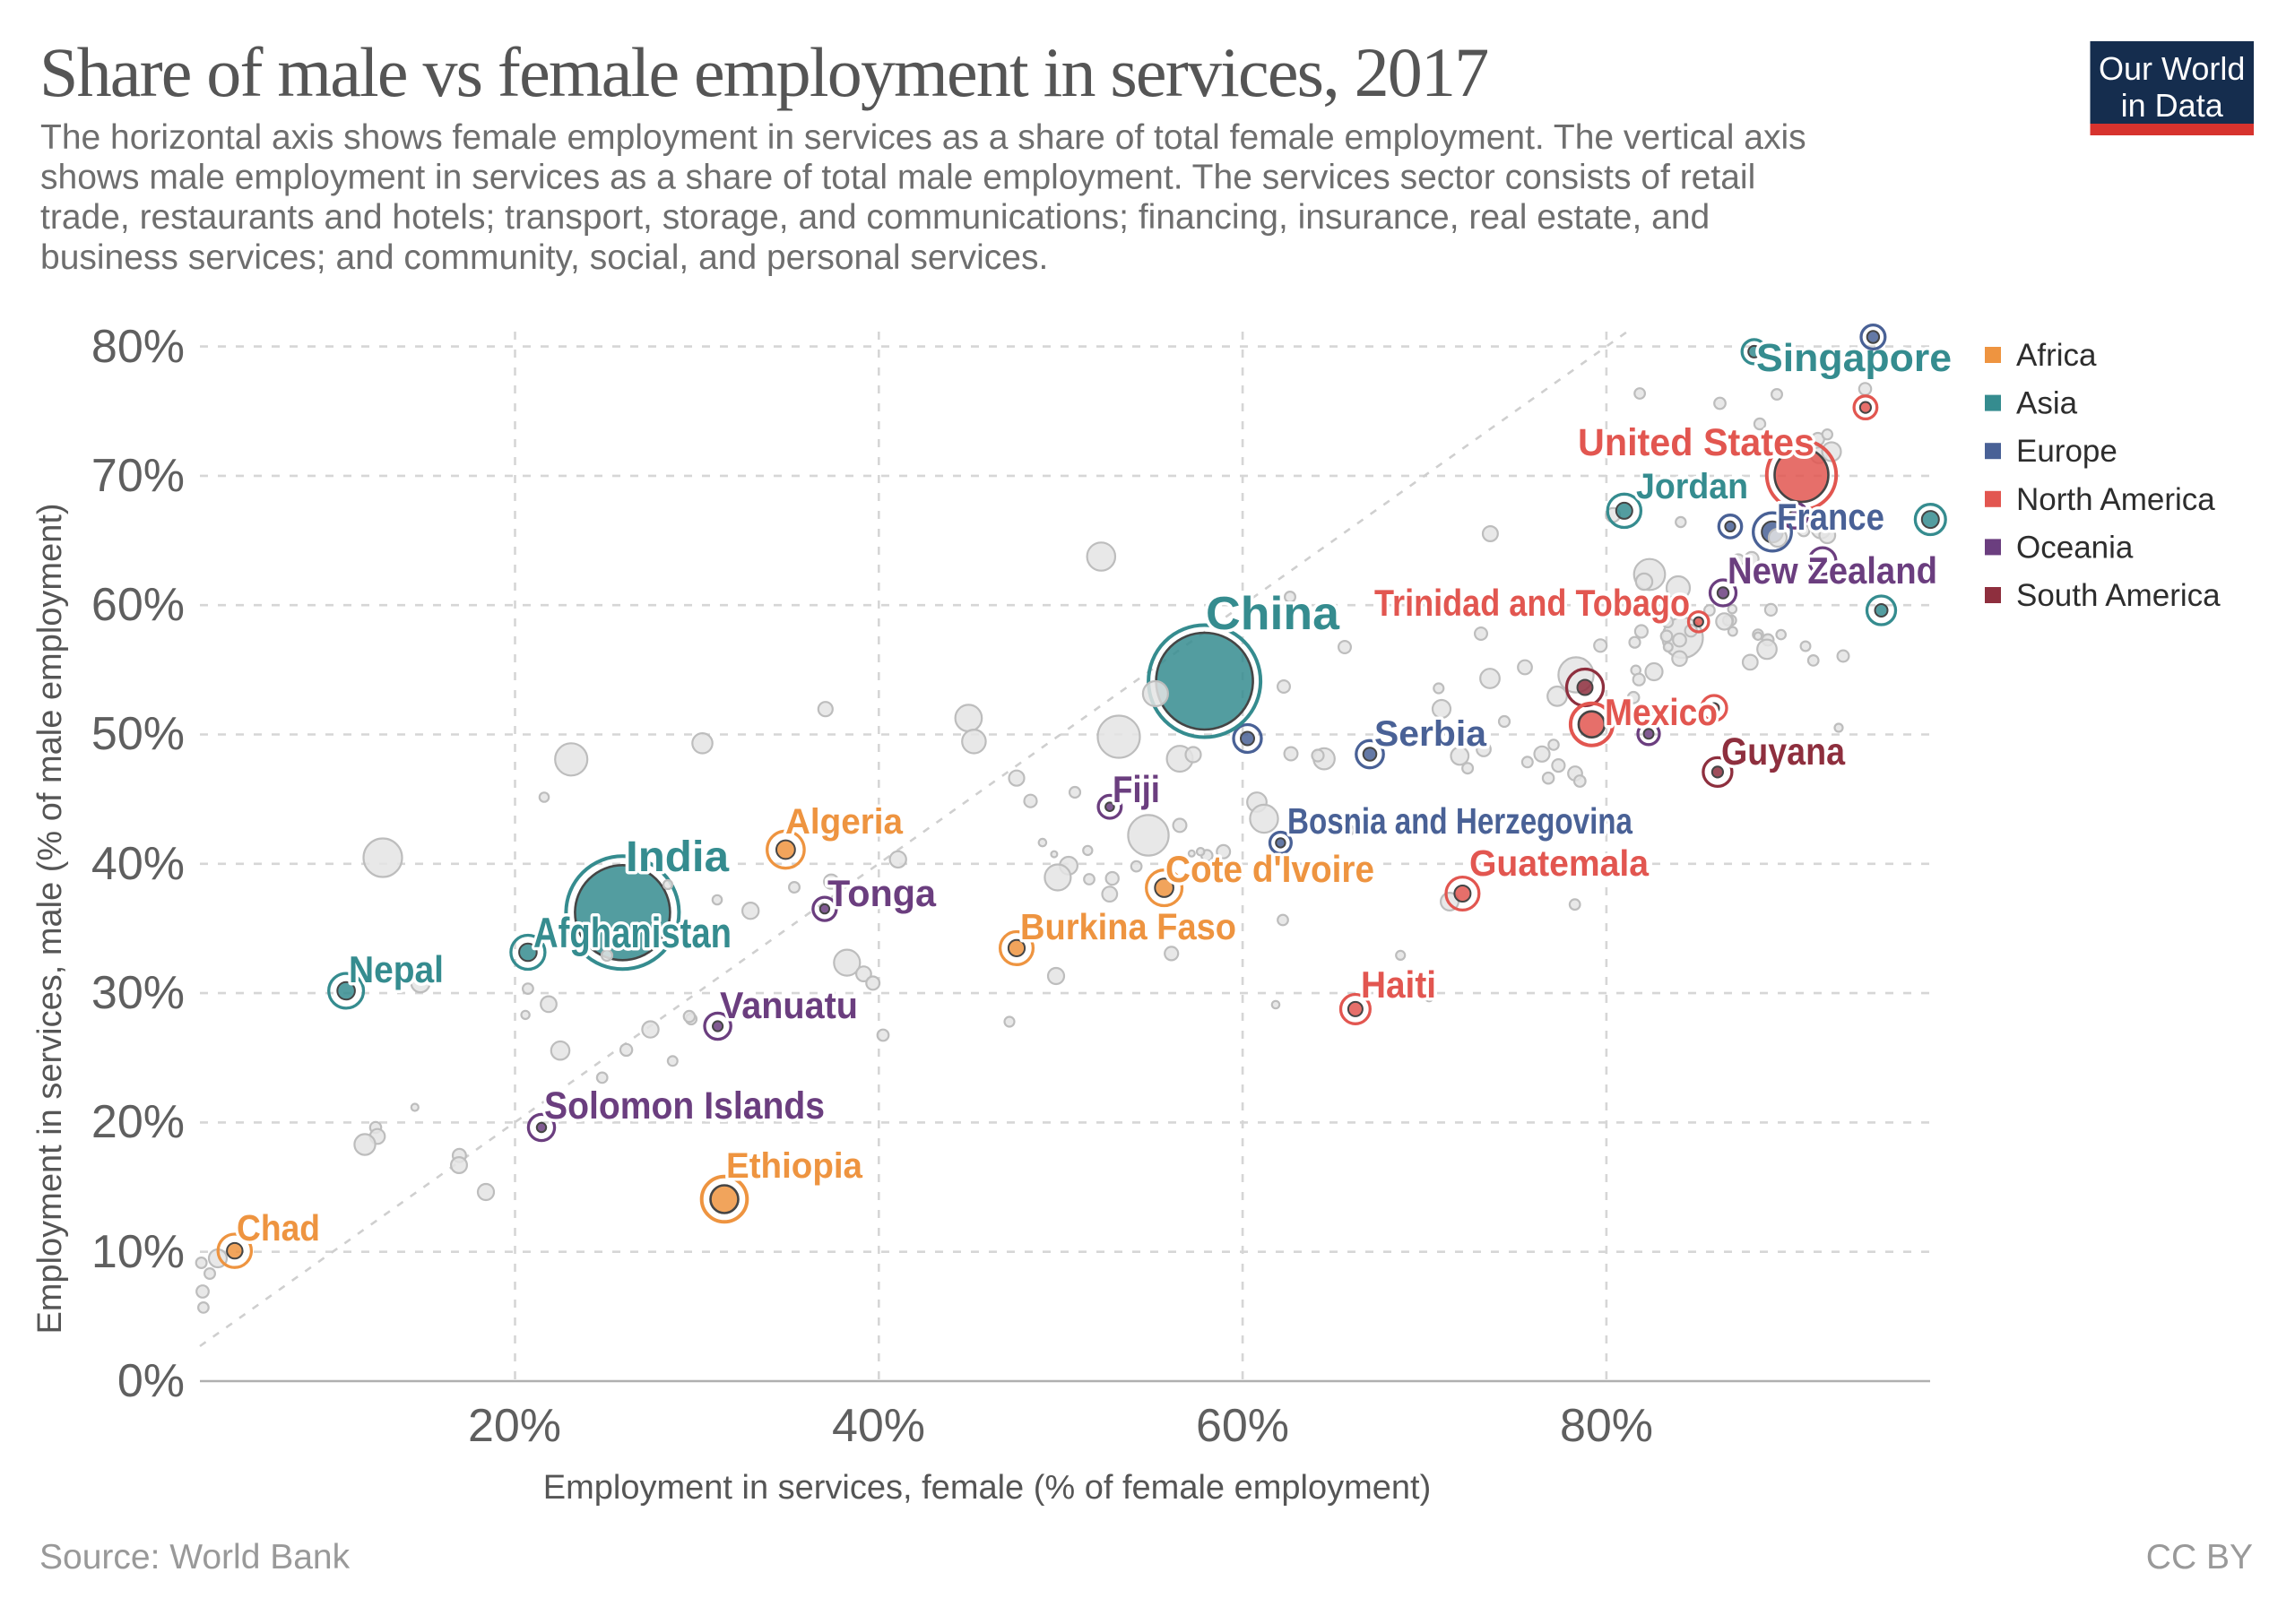 The image size is (2295, 1624). What do you see at coordinates (138, 1252) in the screenshot?
I see `svg-text: 10%` at bounding box center [138, 1252].